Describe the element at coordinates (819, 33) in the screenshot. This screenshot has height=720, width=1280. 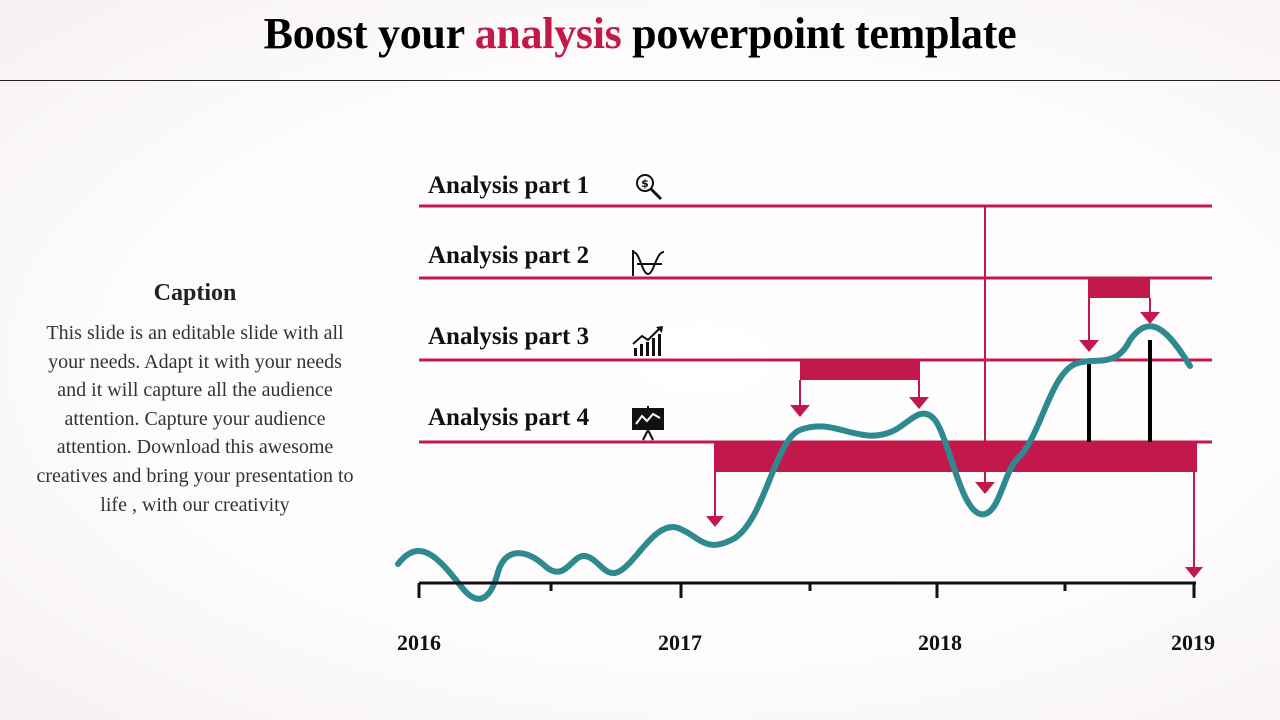
I see `title-post: powerpoint template` at that location.